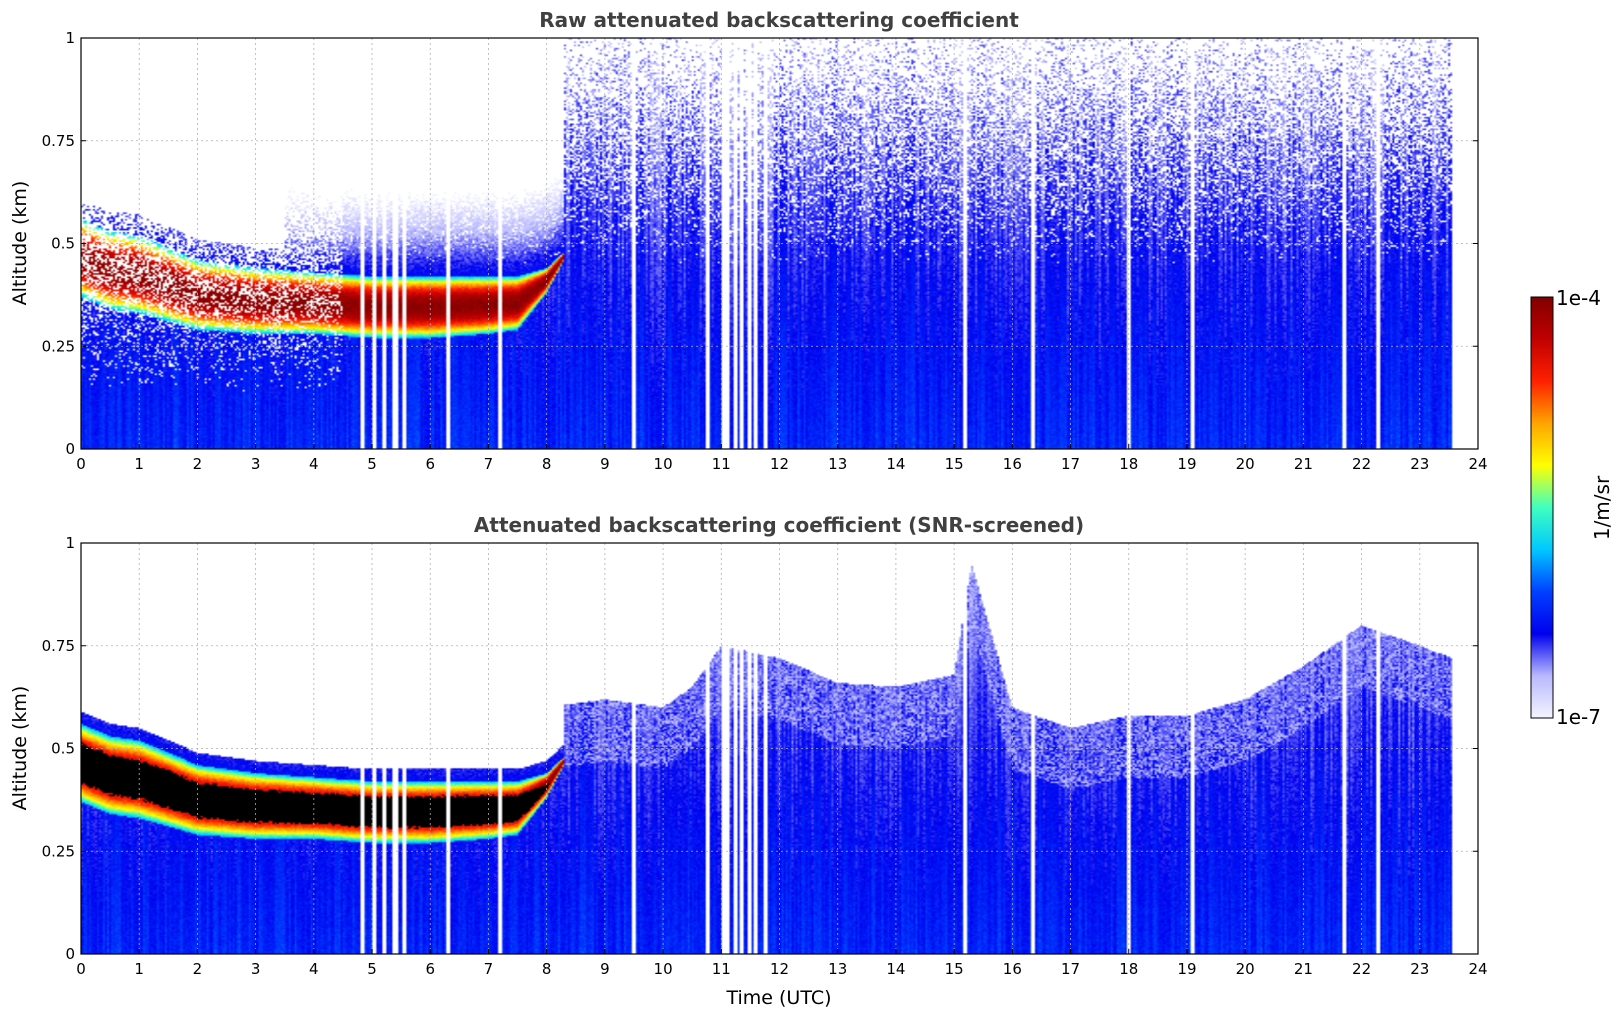 This screenshot has height=1020, width=1621. I want to click on x-axis-label: Time (UTC), so click(778, 998).